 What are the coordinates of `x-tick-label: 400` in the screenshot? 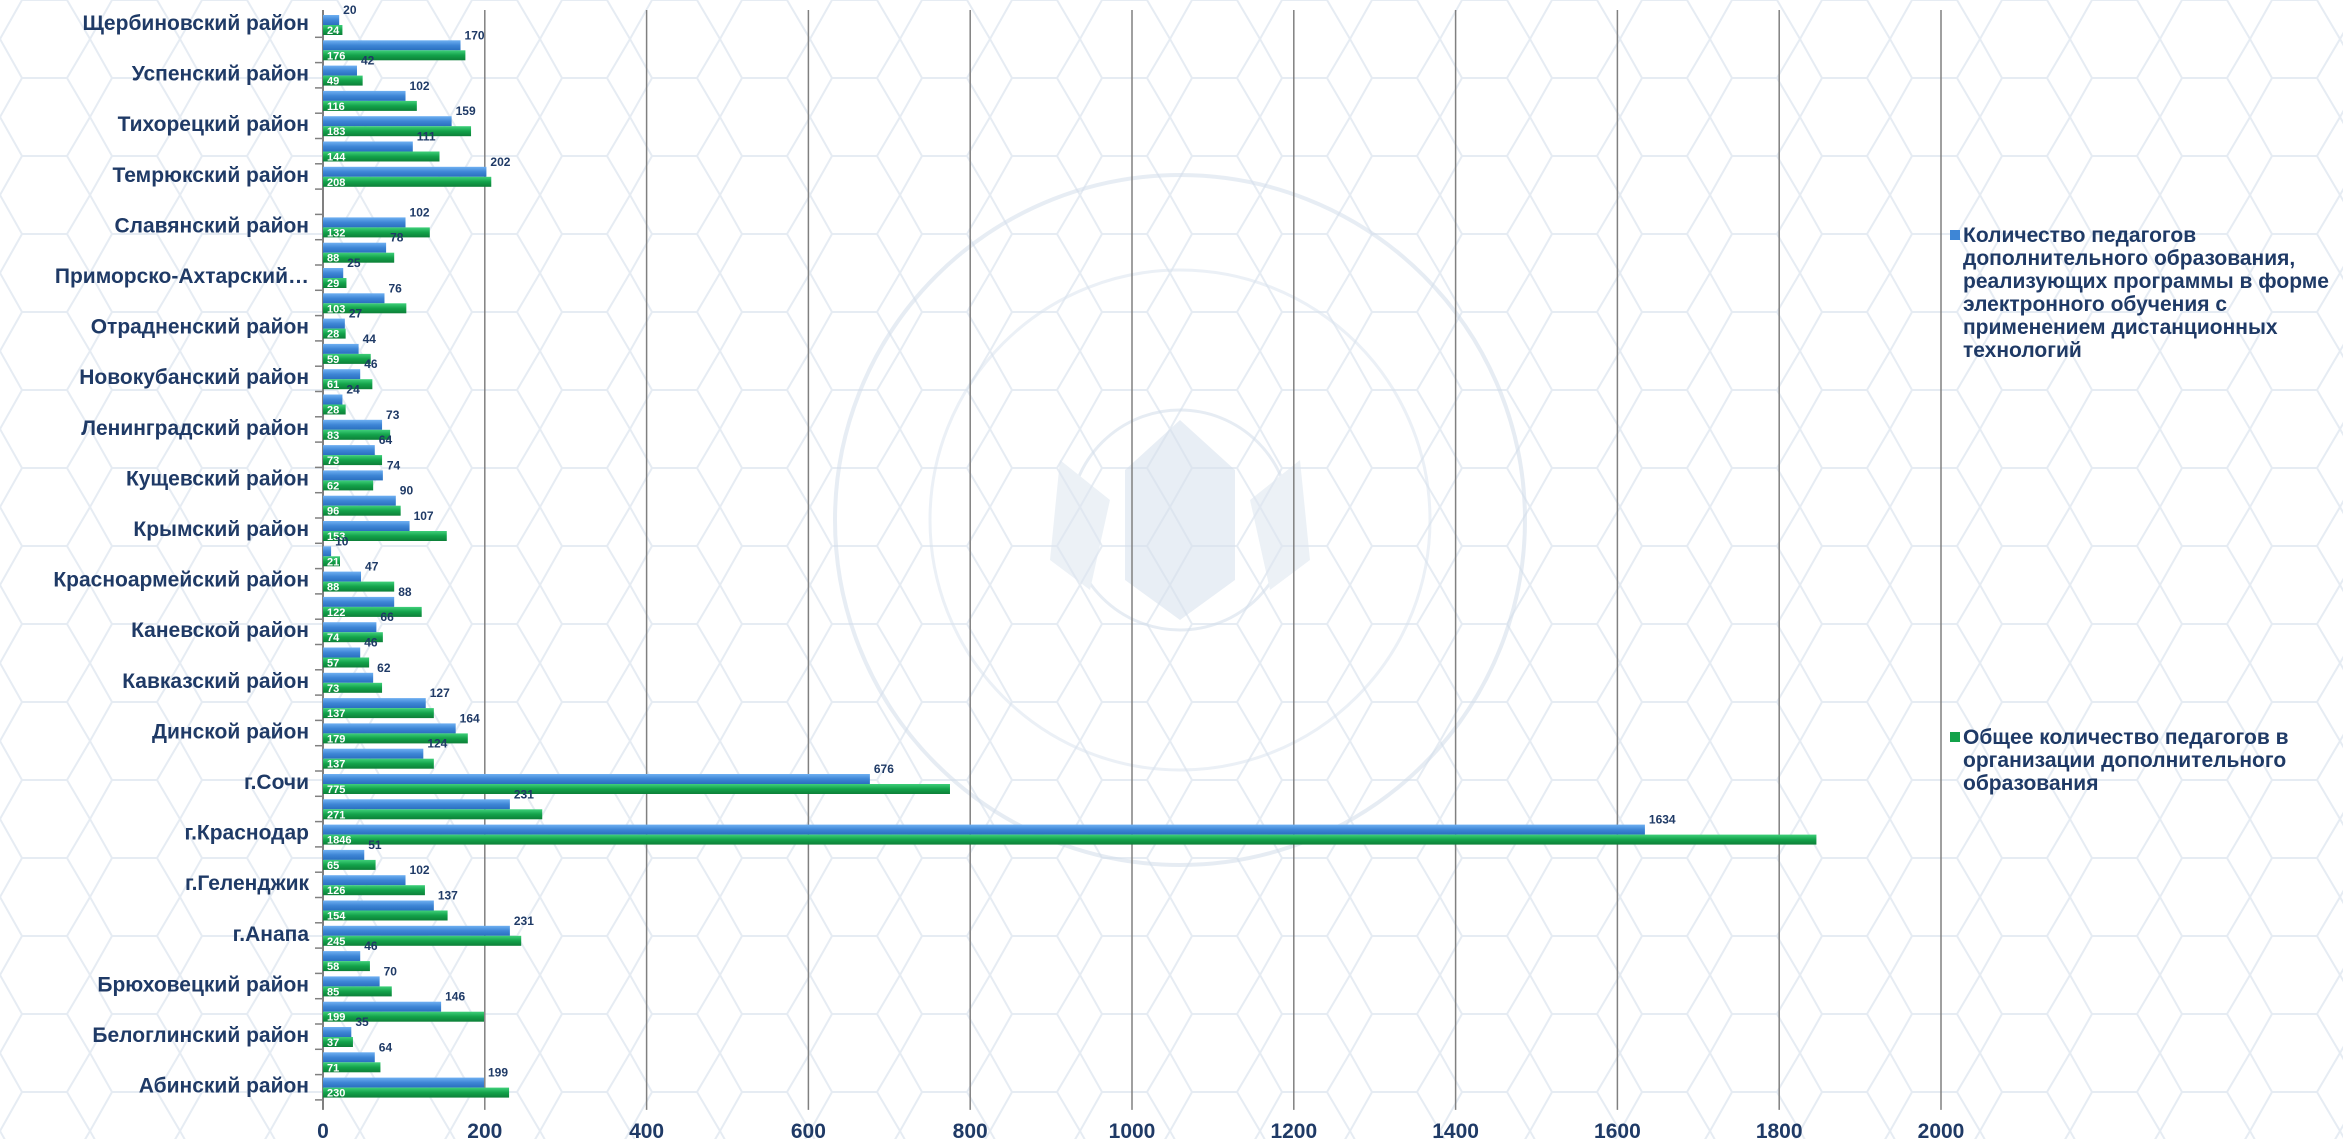 It's located at (646, 1129).